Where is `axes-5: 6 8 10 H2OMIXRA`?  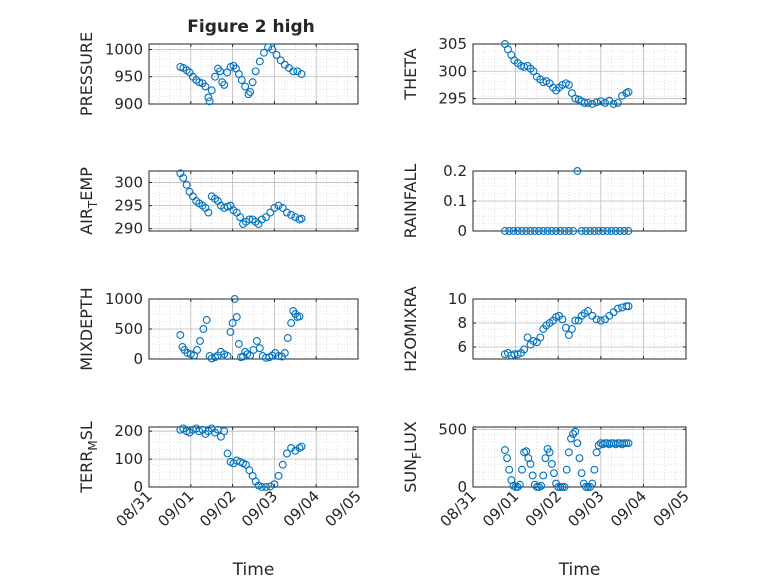 axes-5: 6 8 10 H2OMIXRA is located at coordinates (544, 329).